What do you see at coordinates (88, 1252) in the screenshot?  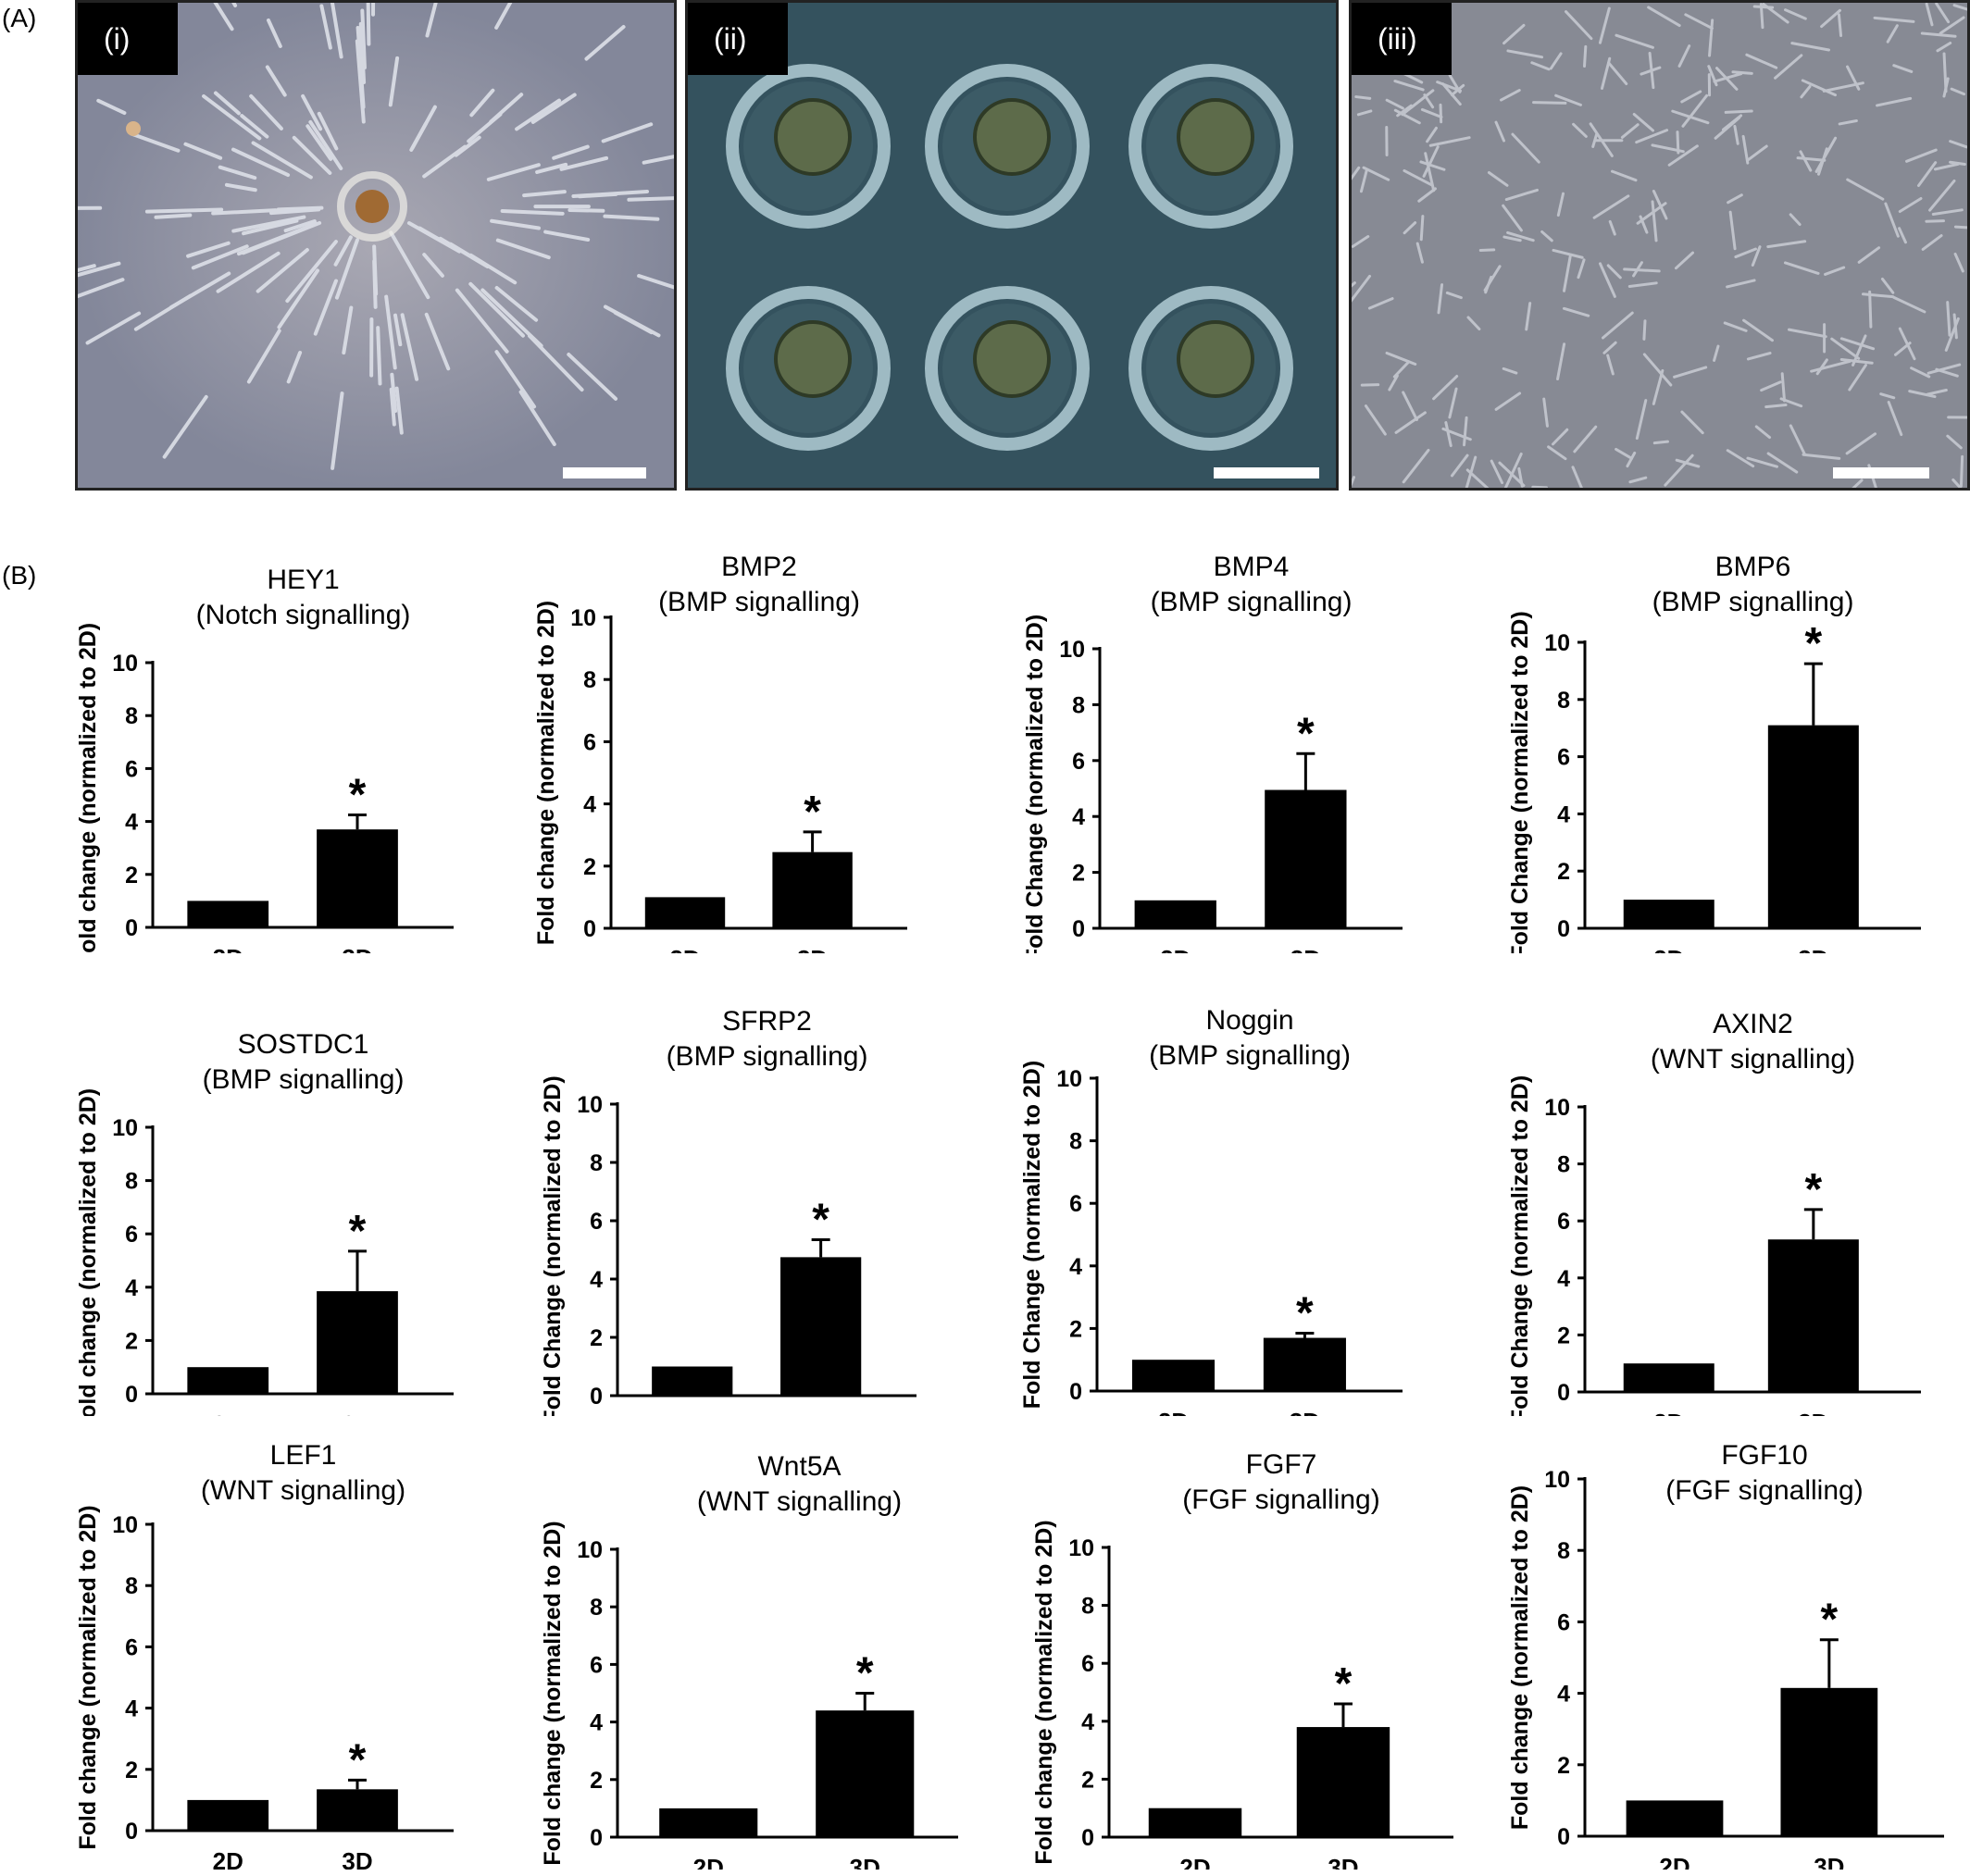 I see `y-axis-label: Fold change (normalized to 2D)` at bounding box center [88, 1252].